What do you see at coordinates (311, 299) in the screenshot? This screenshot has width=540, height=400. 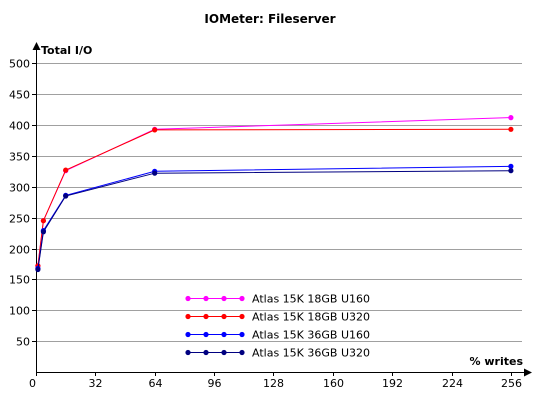 I see `legend-label: Atlas 15K 18GB U160` at bounding box center [311, 299].